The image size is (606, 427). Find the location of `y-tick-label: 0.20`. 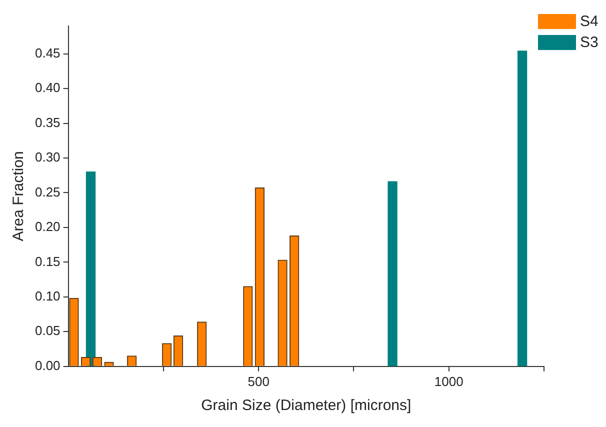

y-tick-label: 0.20 is located at coordinates (47, 226).